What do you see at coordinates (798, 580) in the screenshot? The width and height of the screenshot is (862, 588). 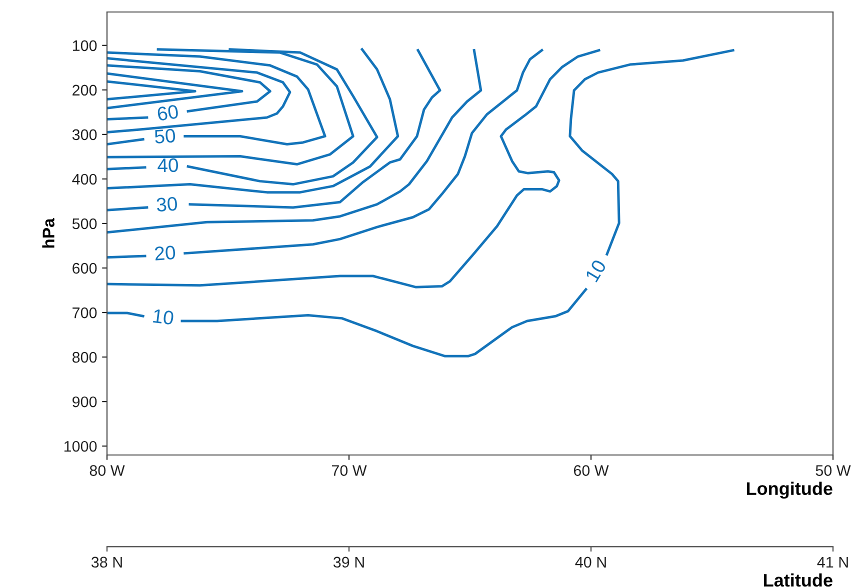 I see `x2-axis-title: Latitude` at bounding box center [798, 580].